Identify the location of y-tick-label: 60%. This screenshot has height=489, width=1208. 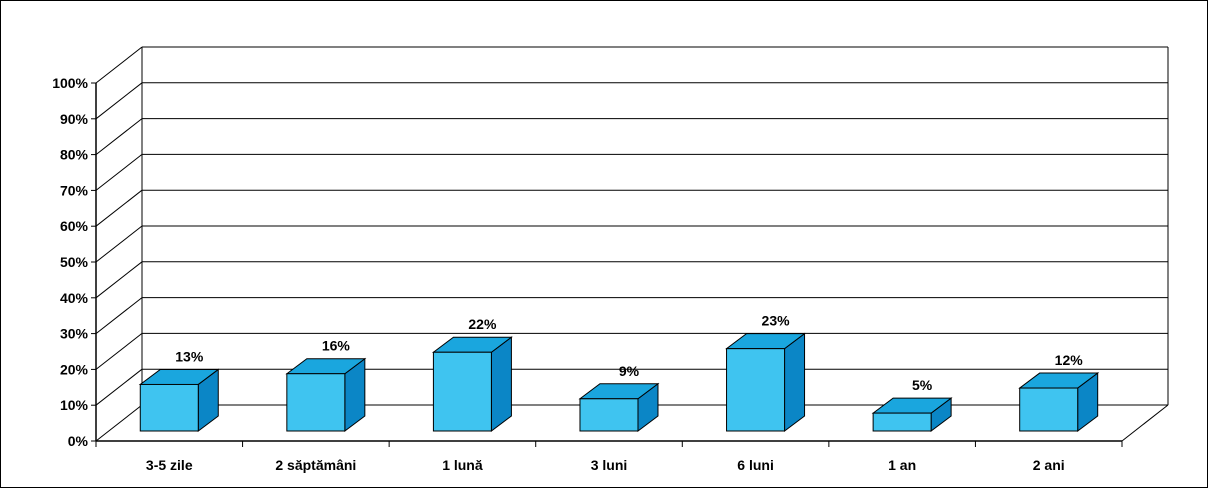
(74, 226).